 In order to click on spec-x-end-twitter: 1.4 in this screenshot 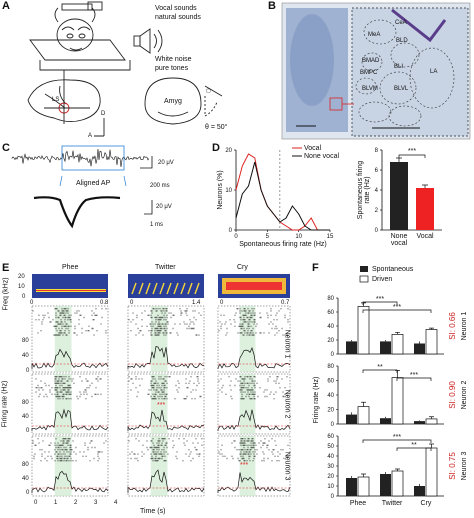, I will do `click(196, 303)`.